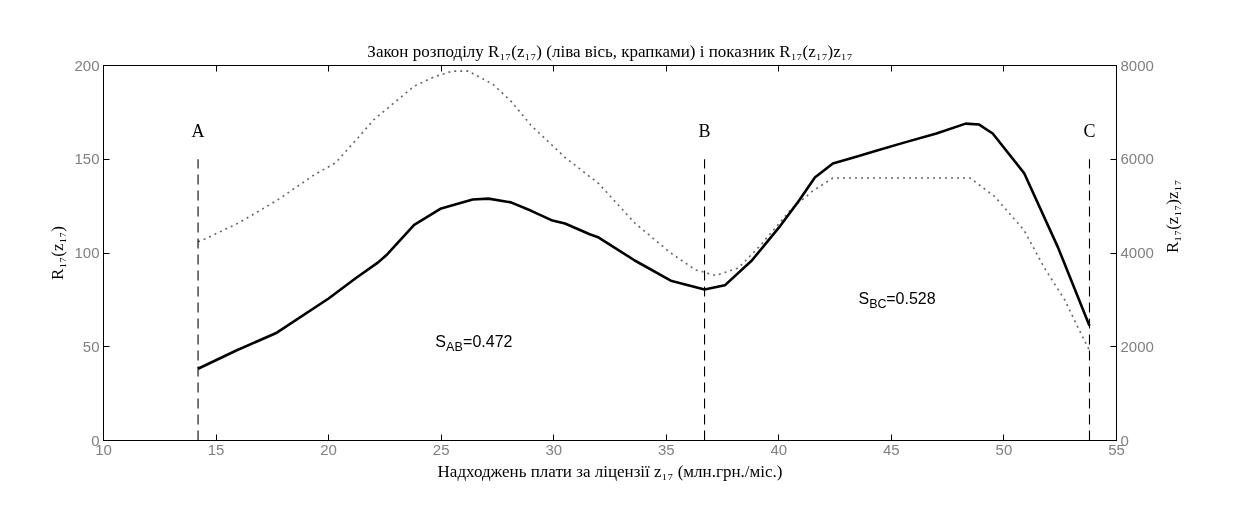 The image size is (1239, 513). What do you see at coordinates (58, 253) in the screenshot?
I see `y-axis-title: R₁₇(z₁₇)` at bounding box center [58, 253].